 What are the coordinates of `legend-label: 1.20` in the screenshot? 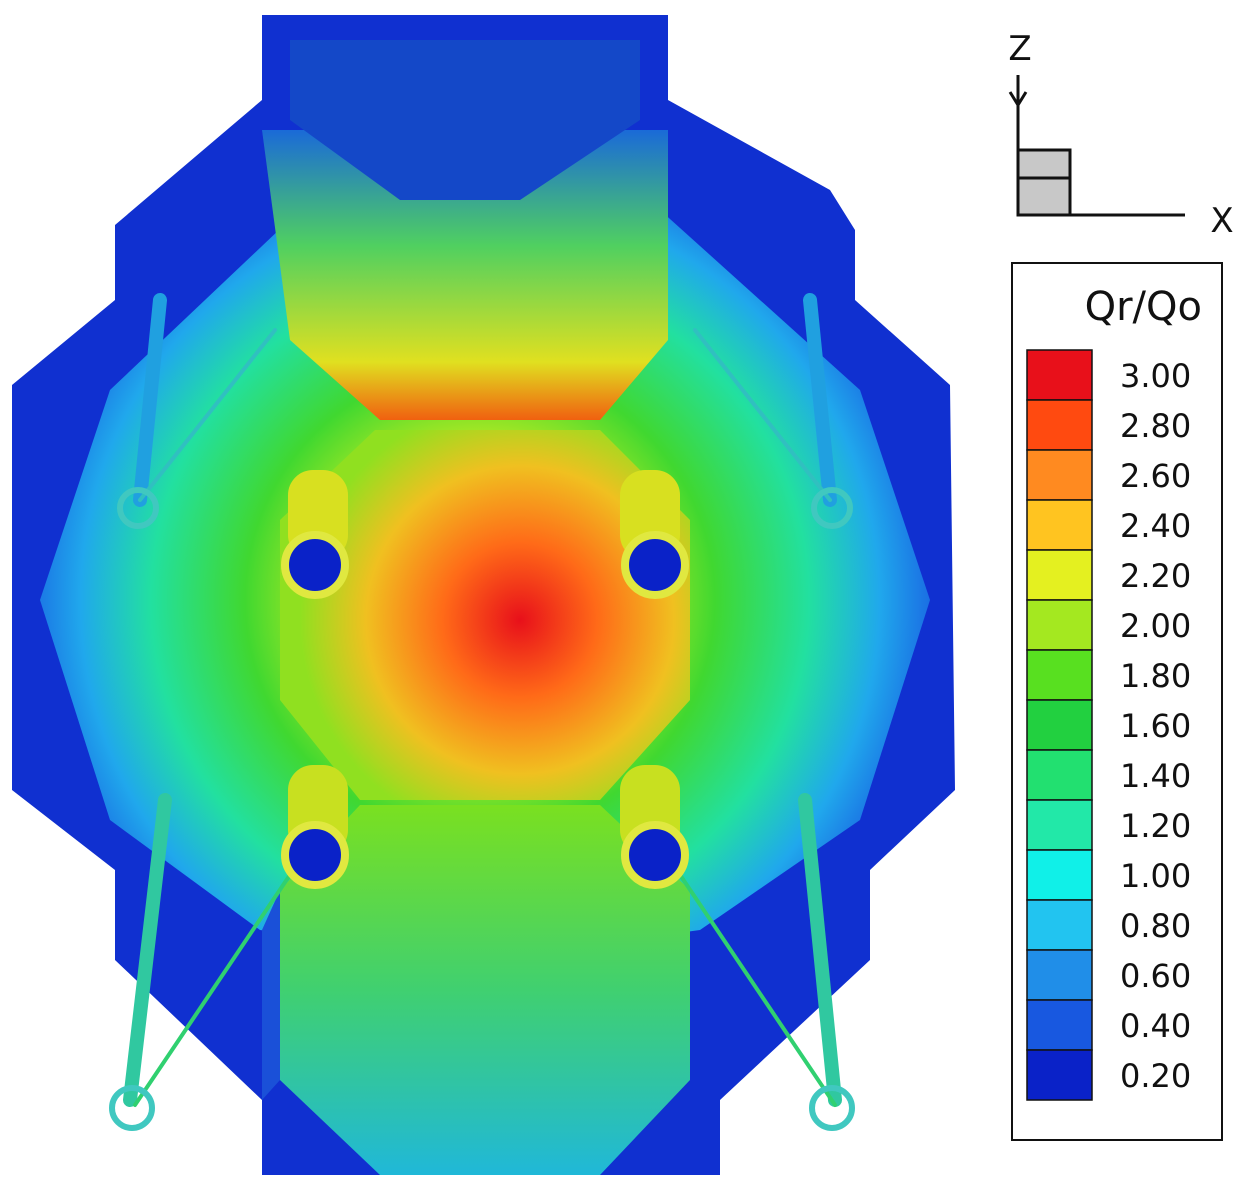 It's located at (1155, 826).